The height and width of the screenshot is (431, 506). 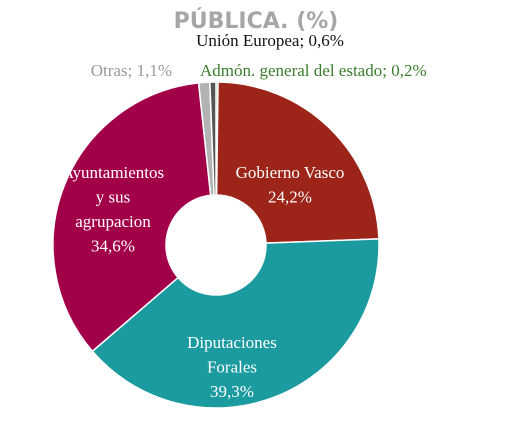 I want to click on chart-title: PÚBLICA. (%), so click(x=256, y=21).